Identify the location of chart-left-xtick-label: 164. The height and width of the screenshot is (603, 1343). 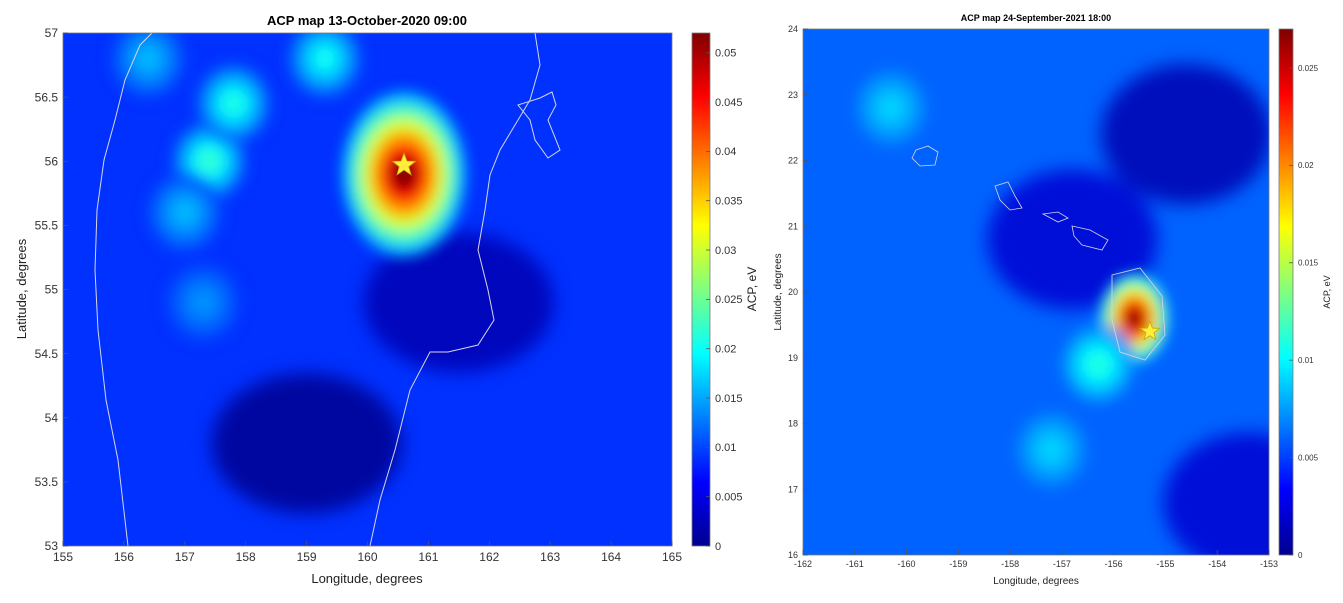
(611, 557).